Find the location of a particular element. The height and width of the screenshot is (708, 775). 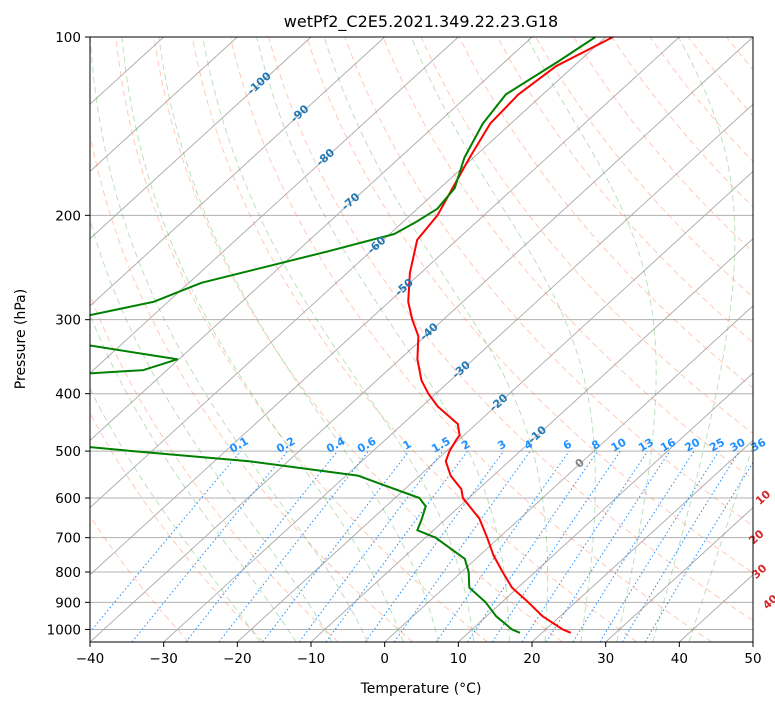

y-axis-label: Pressure (hPa) is located at coordinates (21, 339).